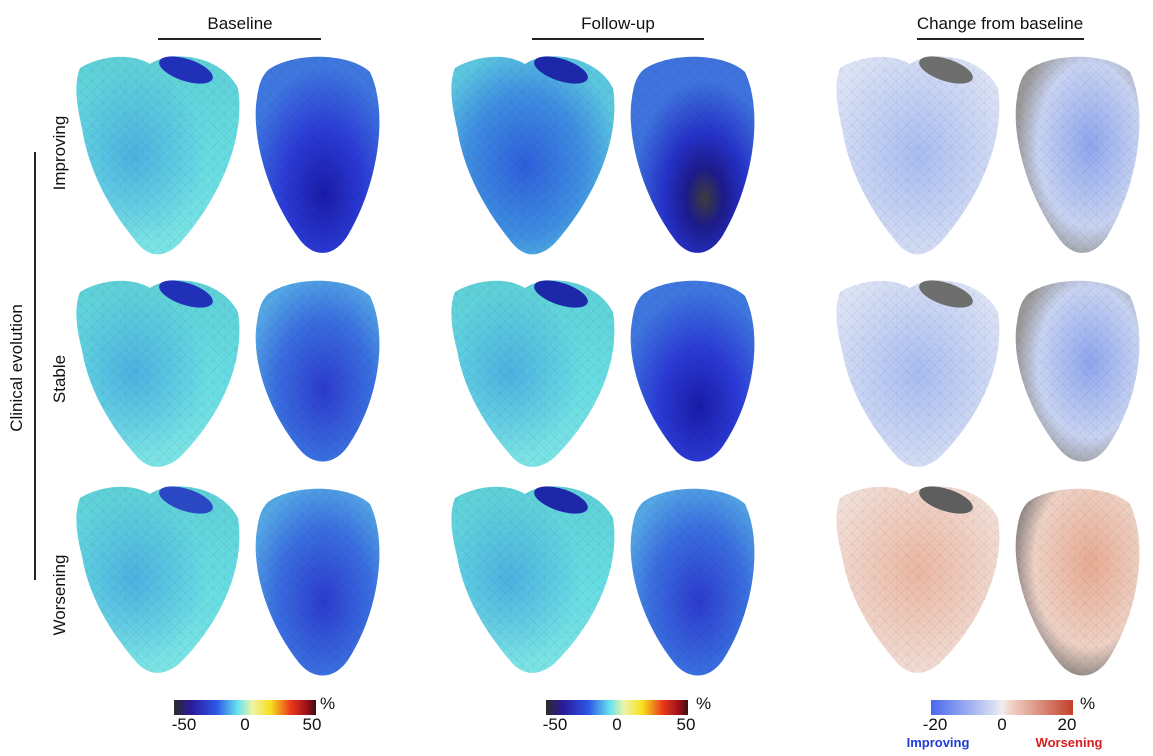  Describe the element at coordinates (532, 154) in the screenshot. I see `heart-followup-improving-front` at that location.